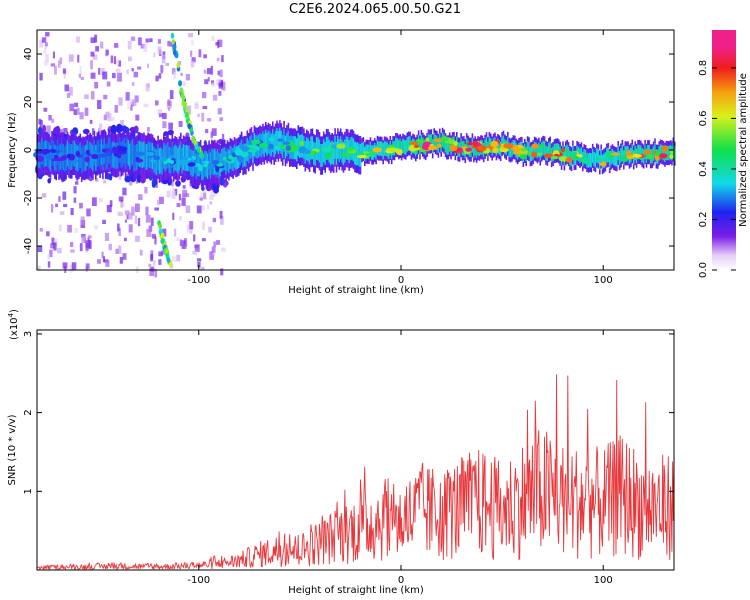 The height and width of the screenshot is (600, 750). Describe the element at coordinates (143, 179) in the screenshot. I see `heatmap-blob` at that location.